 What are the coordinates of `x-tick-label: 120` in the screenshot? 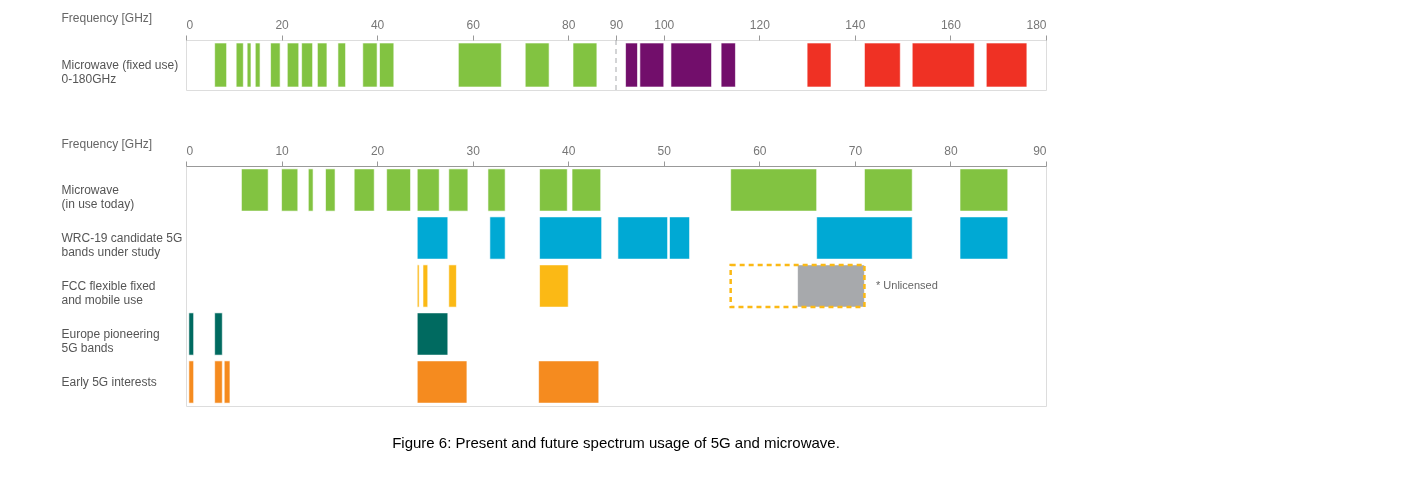 It's located at (760, 24).